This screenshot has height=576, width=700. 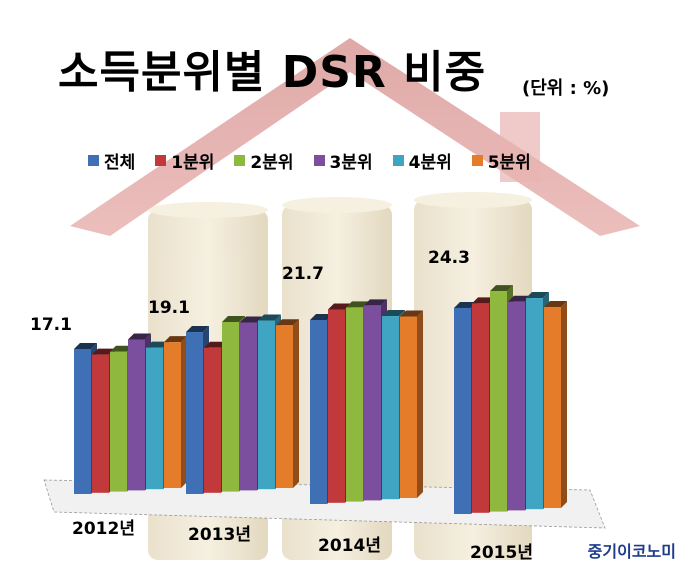 I want to click on legend-item-3분위: 3분위, so click(x=343, y=160).